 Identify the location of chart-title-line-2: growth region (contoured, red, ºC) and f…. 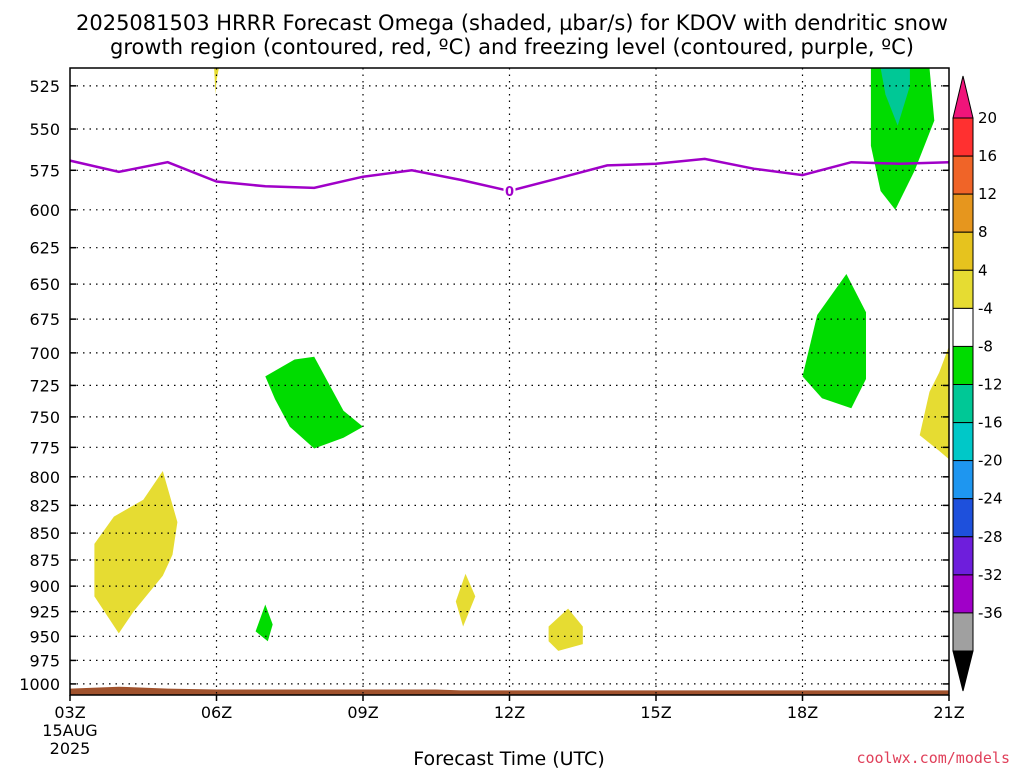
(512, 47).